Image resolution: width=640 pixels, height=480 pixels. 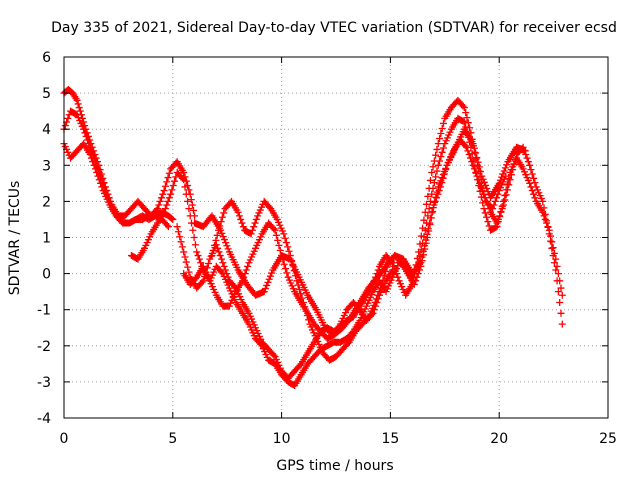 I want to click on y-axis-label: SDTVAR / TECUs, so click(x=15, y=238).